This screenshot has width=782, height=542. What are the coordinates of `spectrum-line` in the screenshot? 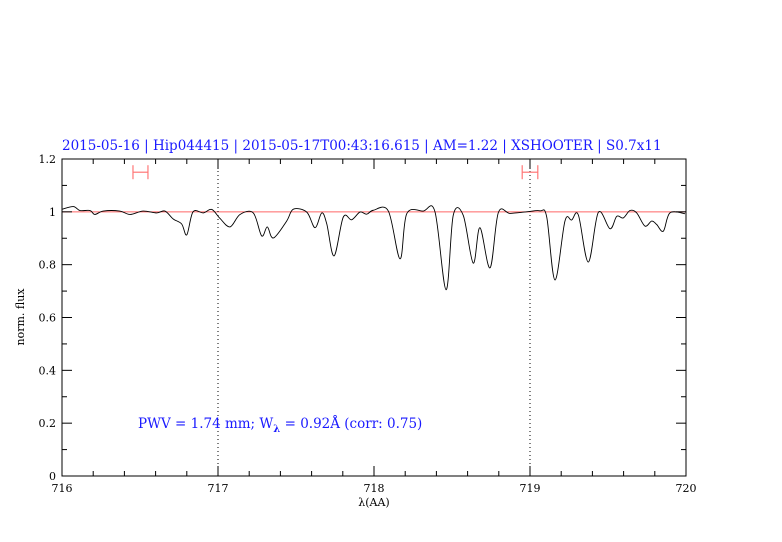 It's located at (373, 248).